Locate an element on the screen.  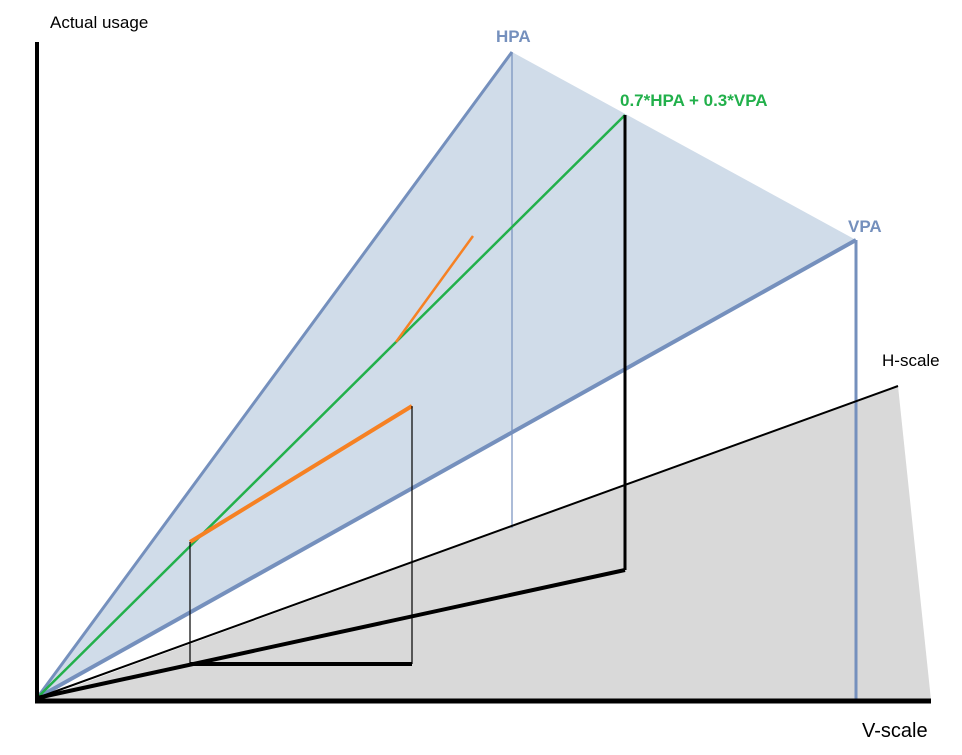
h-scale-label: H-scale is located at coordinates (911, 360).